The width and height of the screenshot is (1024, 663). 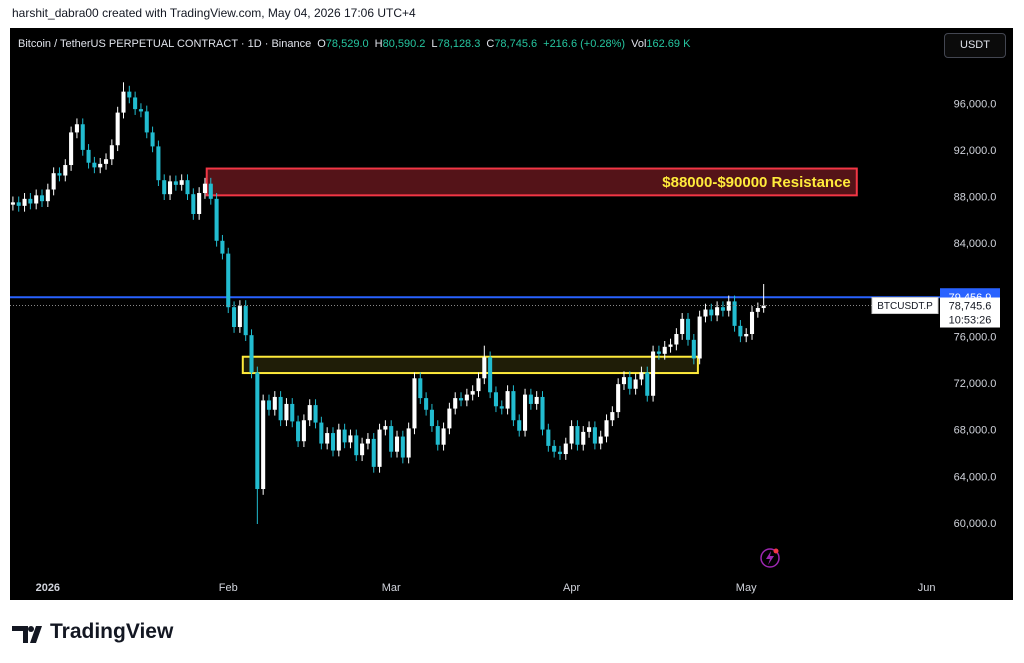 What do you see at coordinates (584, 44) in the screenshot?
I see `legend-value: +216.6 (+0.28%)` at bounding box center [584, 44].